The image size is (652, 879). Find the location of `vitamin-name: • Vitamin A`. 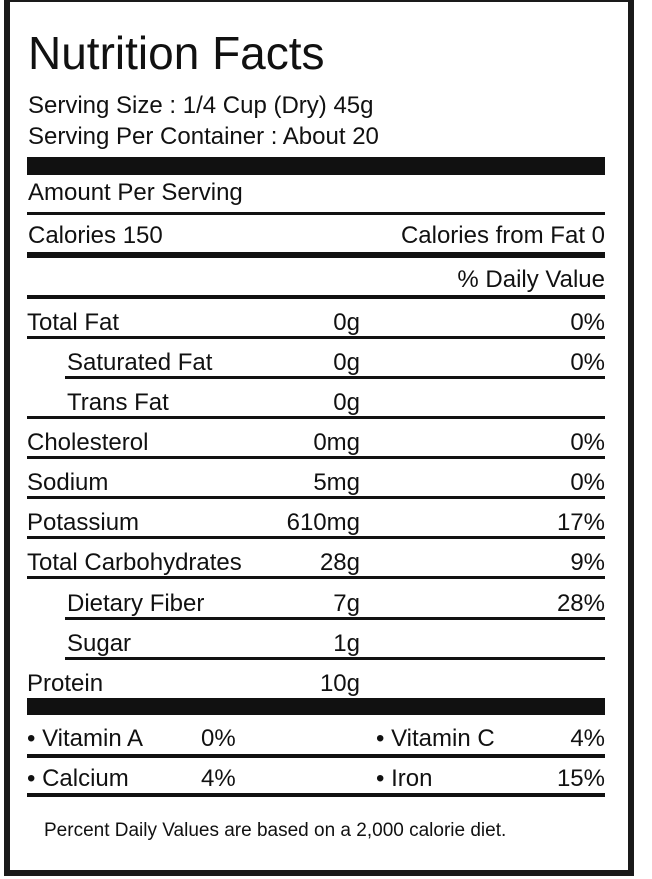

vitamin-name: • Vitamin A is located at coordinates (85, 738).